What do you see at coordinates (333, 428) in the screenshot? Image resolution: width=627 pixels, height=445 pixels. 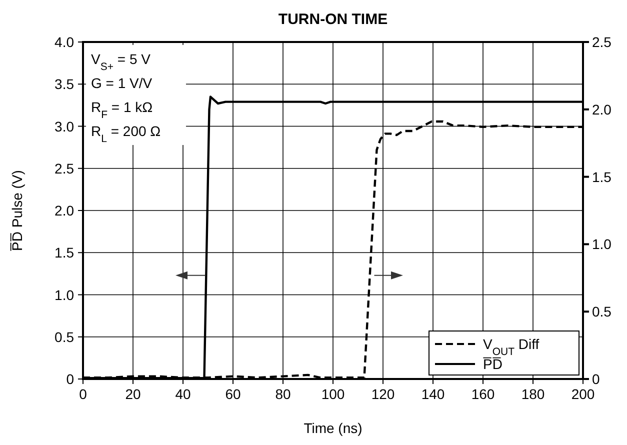 I see `x-axis-title: Time (ns)` at bounding box center [333, 428].